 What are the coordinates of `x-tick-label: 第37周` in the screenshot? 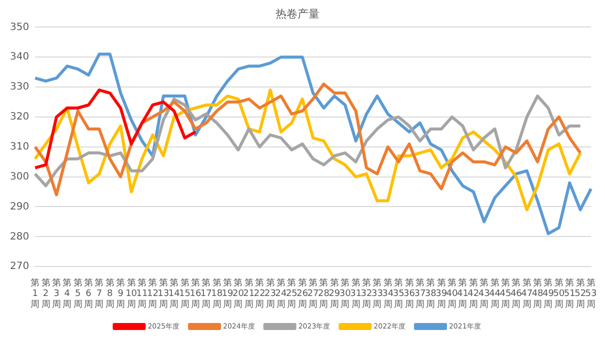 It's located at (420, 293).